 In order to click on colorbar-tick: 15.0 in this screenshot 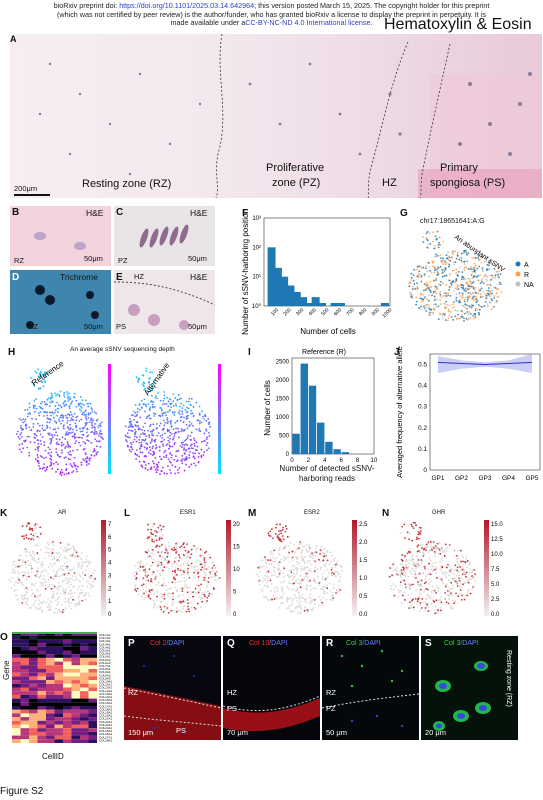, I will do `click(497, 525)`.